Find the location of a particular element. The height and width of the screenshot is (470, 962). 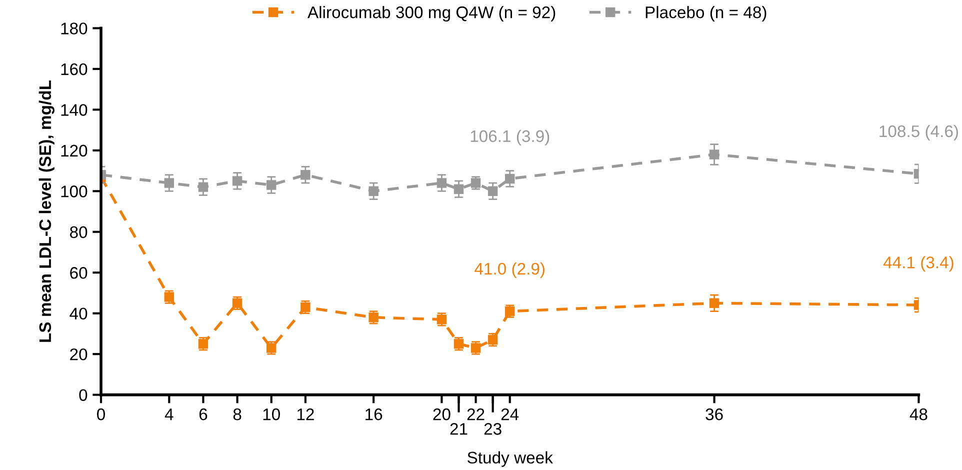

x-tick-label: 8 is located at coordinates (237, 414).